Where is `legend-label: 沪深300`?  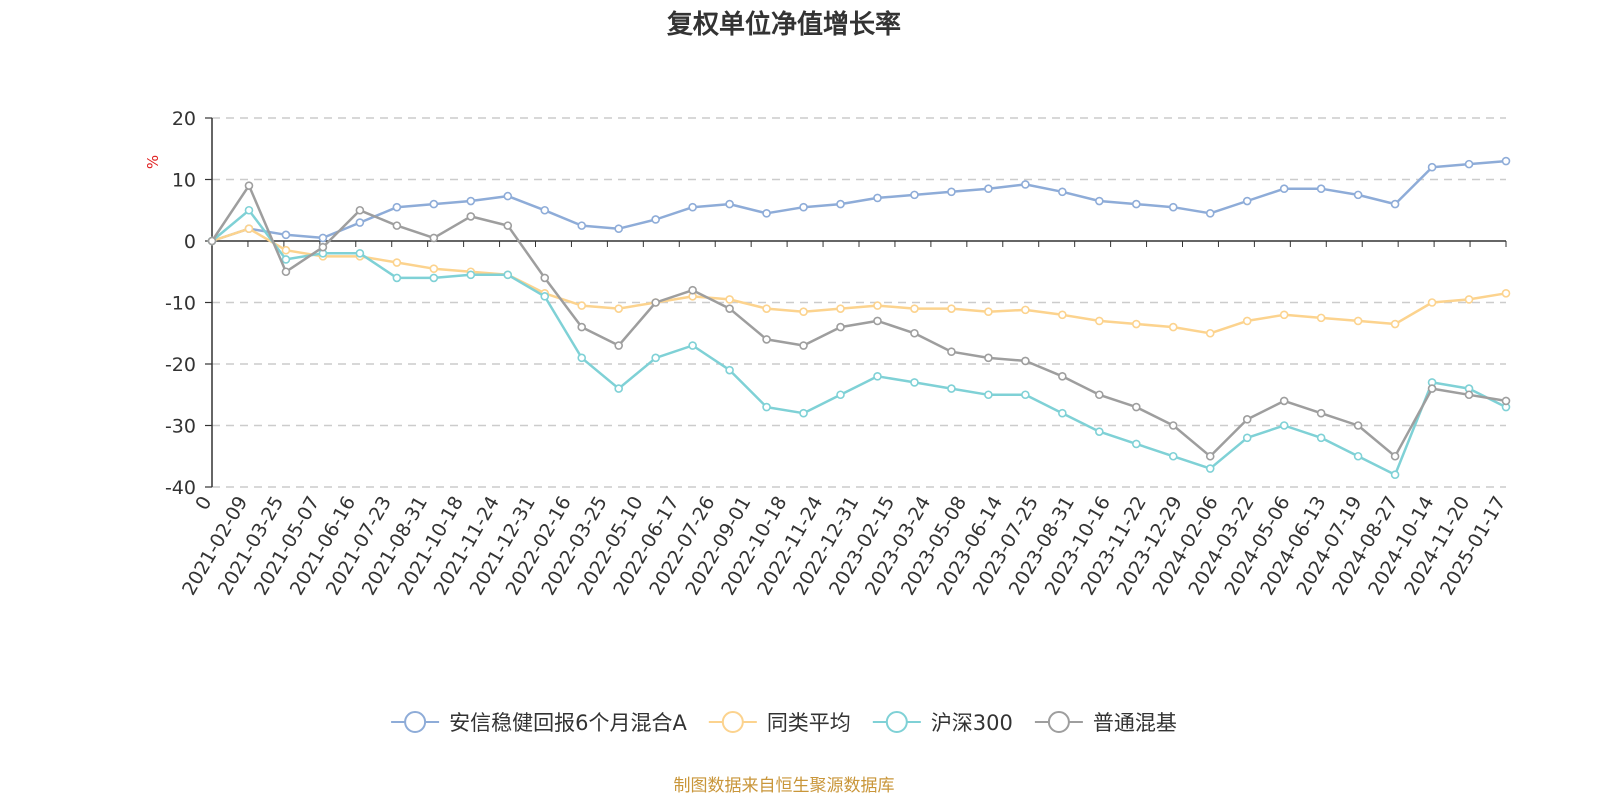
legend-label: 沪深300 is located at coordinates (972, 723).